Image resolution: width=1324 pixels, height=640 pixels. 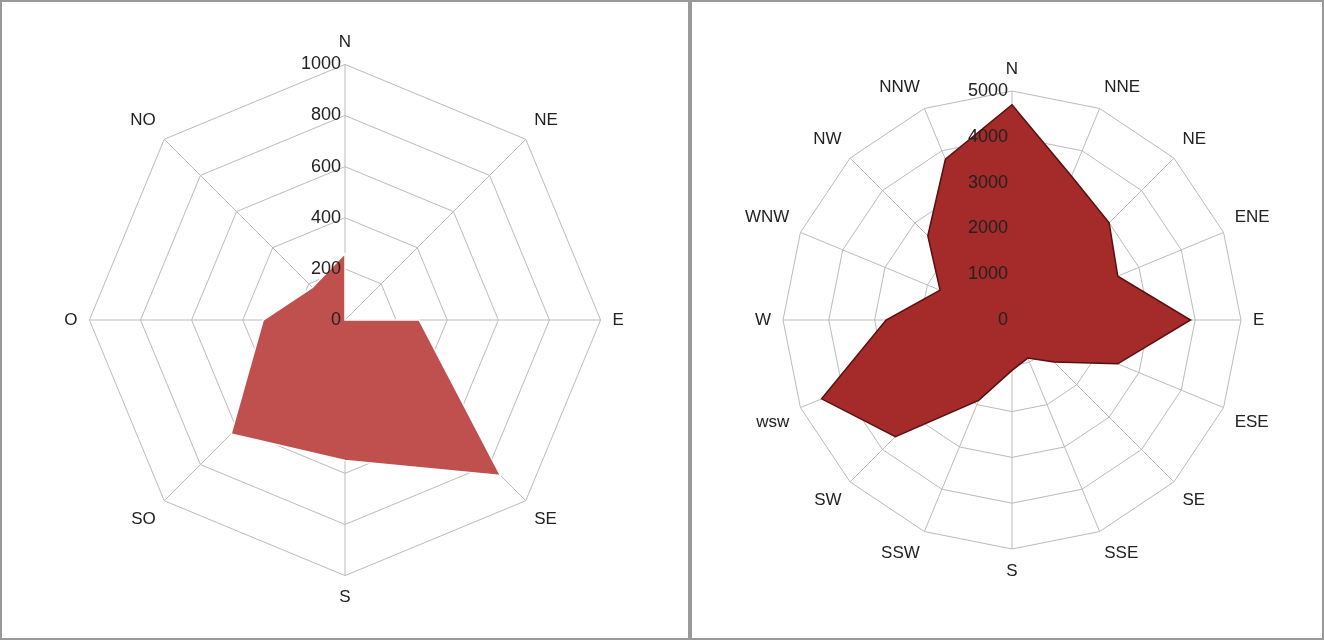 I want to click on y-tick-label: 5000, so click(x=987, y=89).